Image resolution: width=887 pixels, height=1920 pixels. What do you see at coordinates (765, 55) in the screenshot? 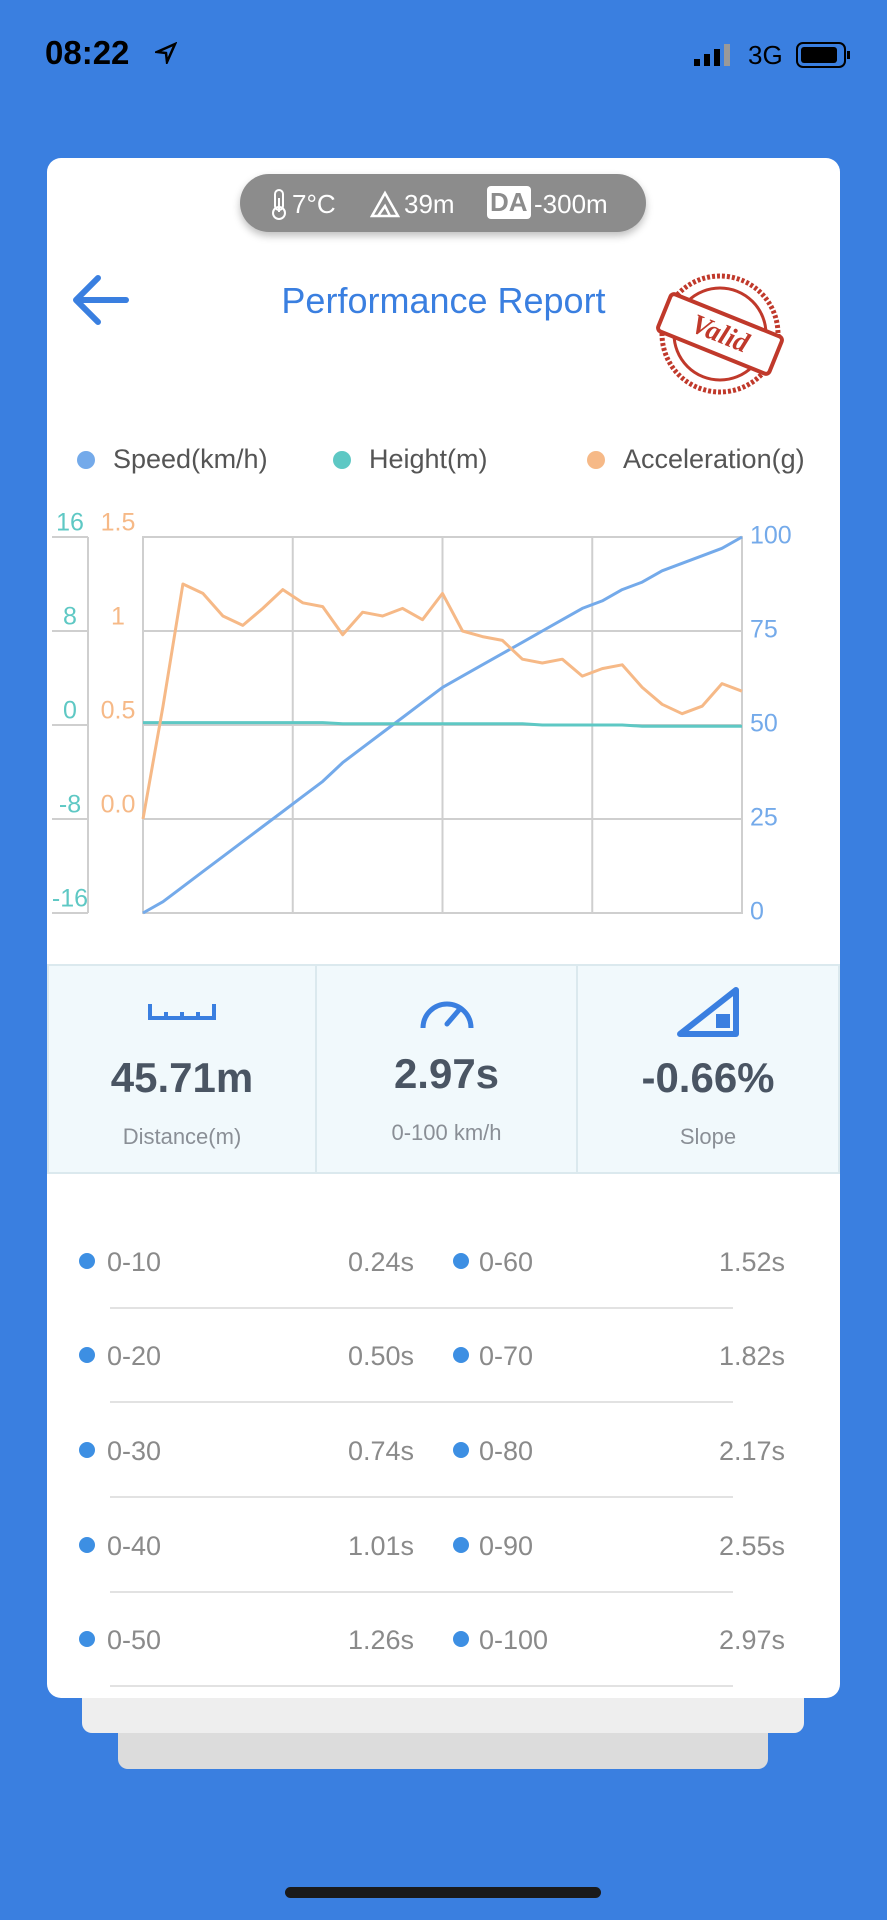
I see `network-type: 3G` at bounding box center [765, 55].